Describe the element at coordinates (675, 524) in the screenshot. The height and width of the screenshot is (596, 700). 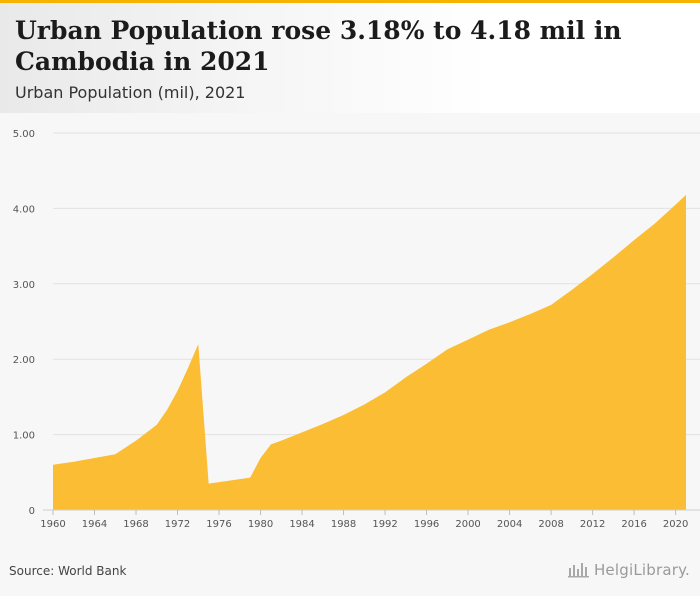
I see `x-tick-label: 2020` at that location.